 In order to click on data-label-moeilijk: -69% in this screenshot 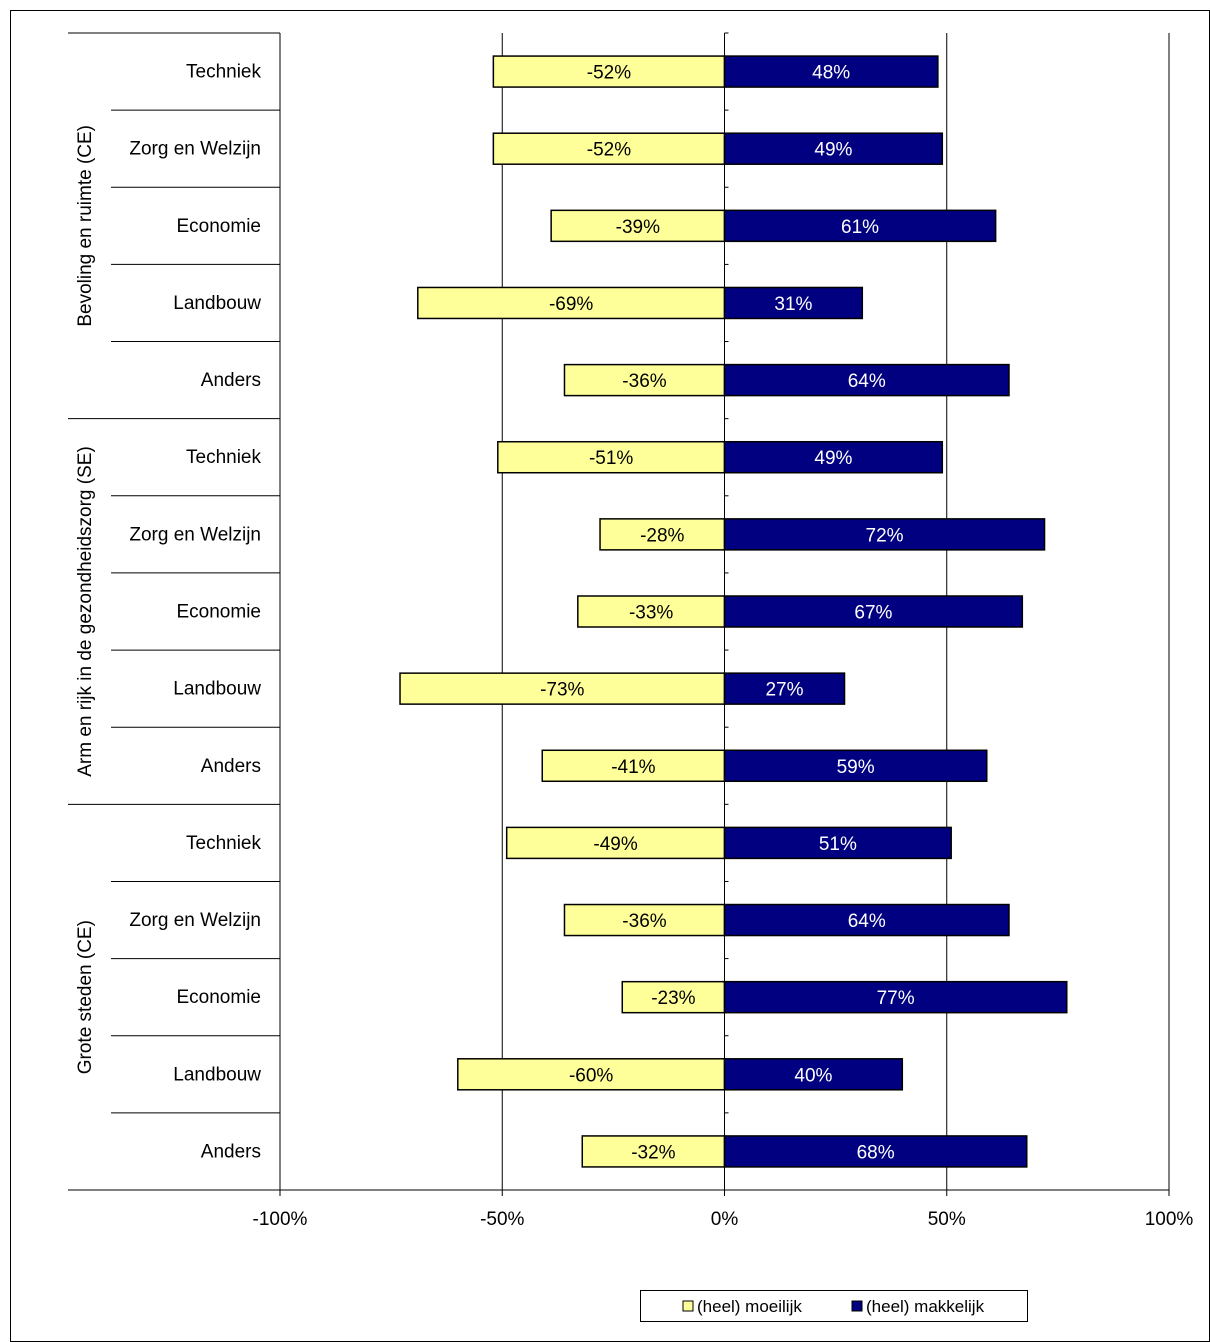, I will do `click(571, 304)`.